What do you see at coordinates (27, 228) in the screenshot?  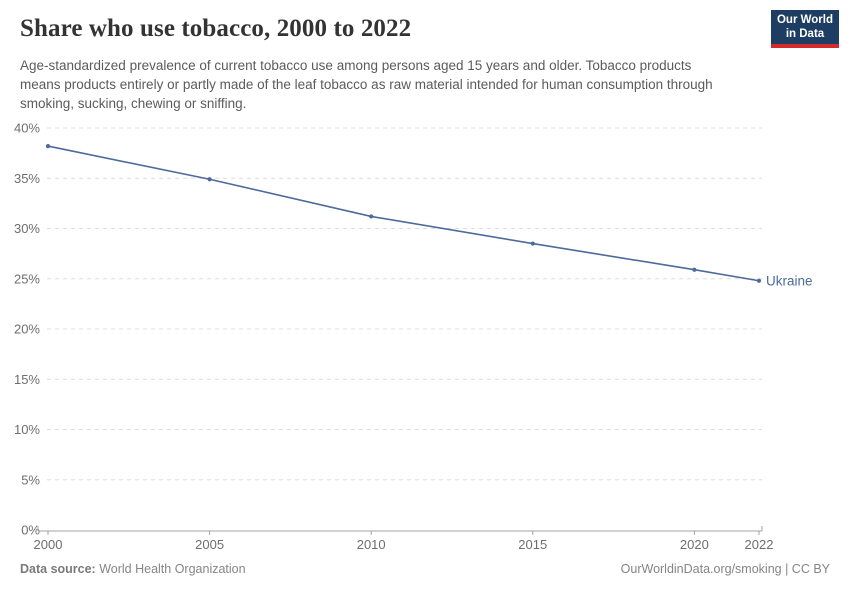 I see `y-axis-tick-label: 30%` at bounding box center [27, 228].